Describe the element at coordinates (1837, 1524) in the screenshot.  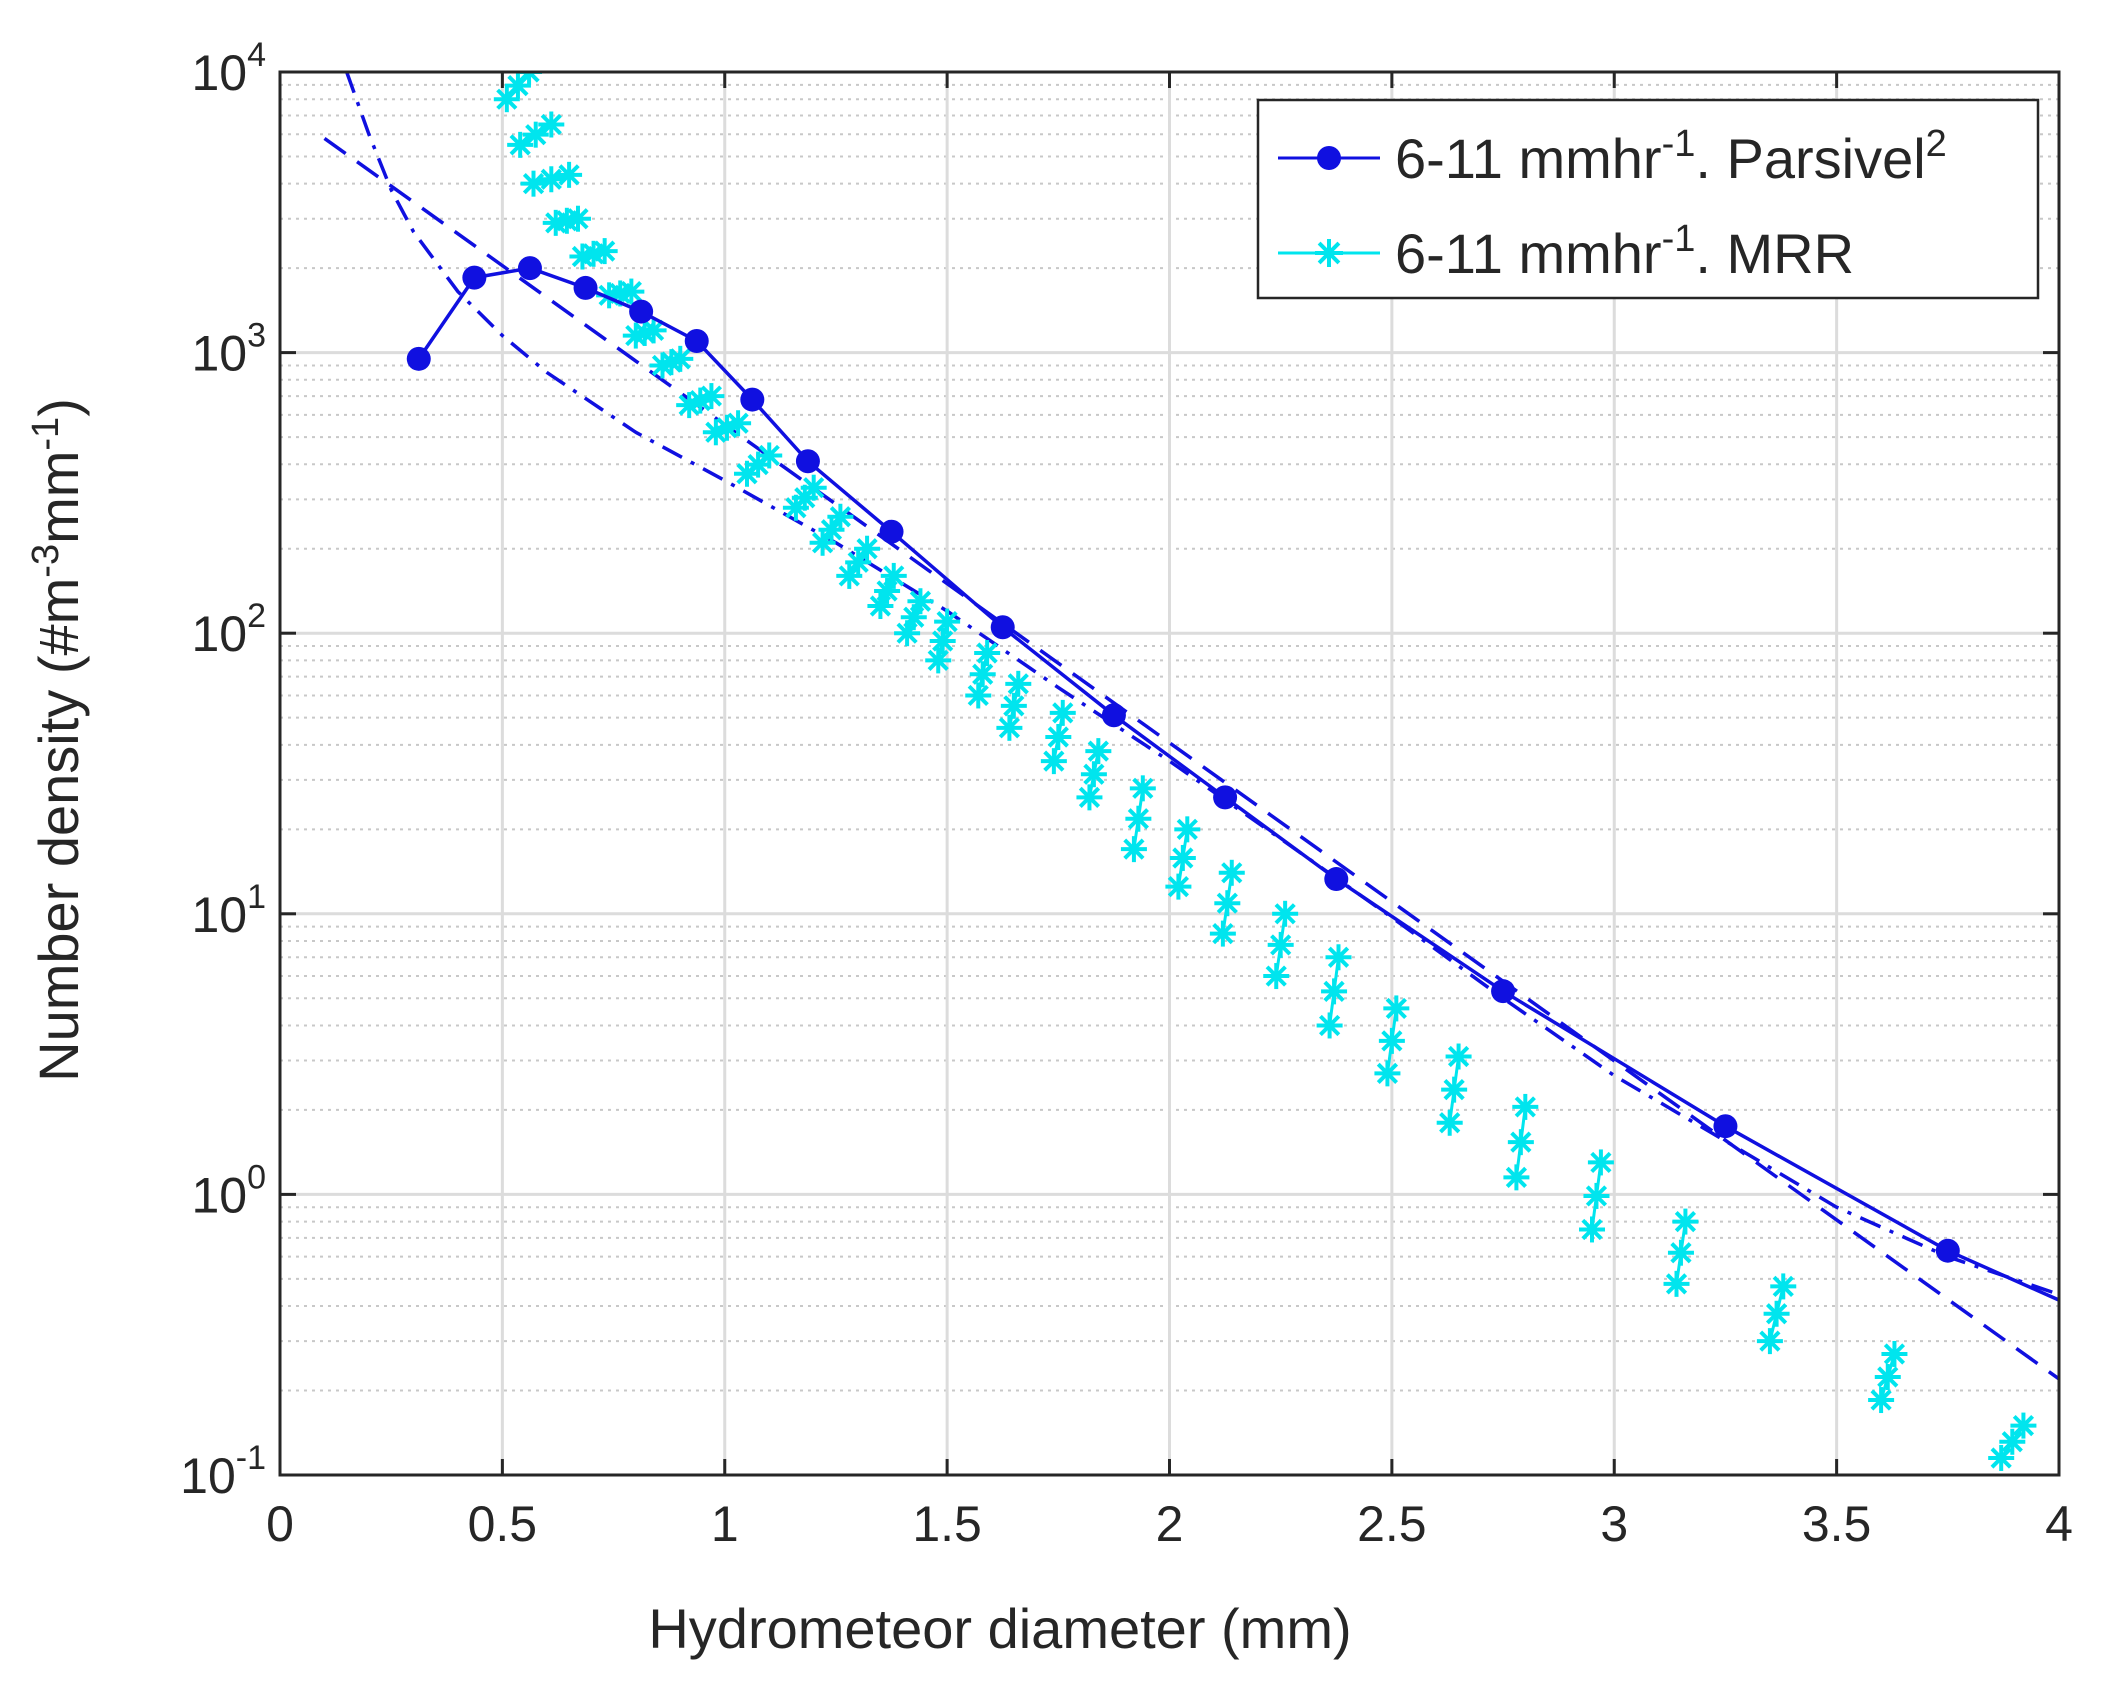
I see `x-tick-label: 3.5` at that location.